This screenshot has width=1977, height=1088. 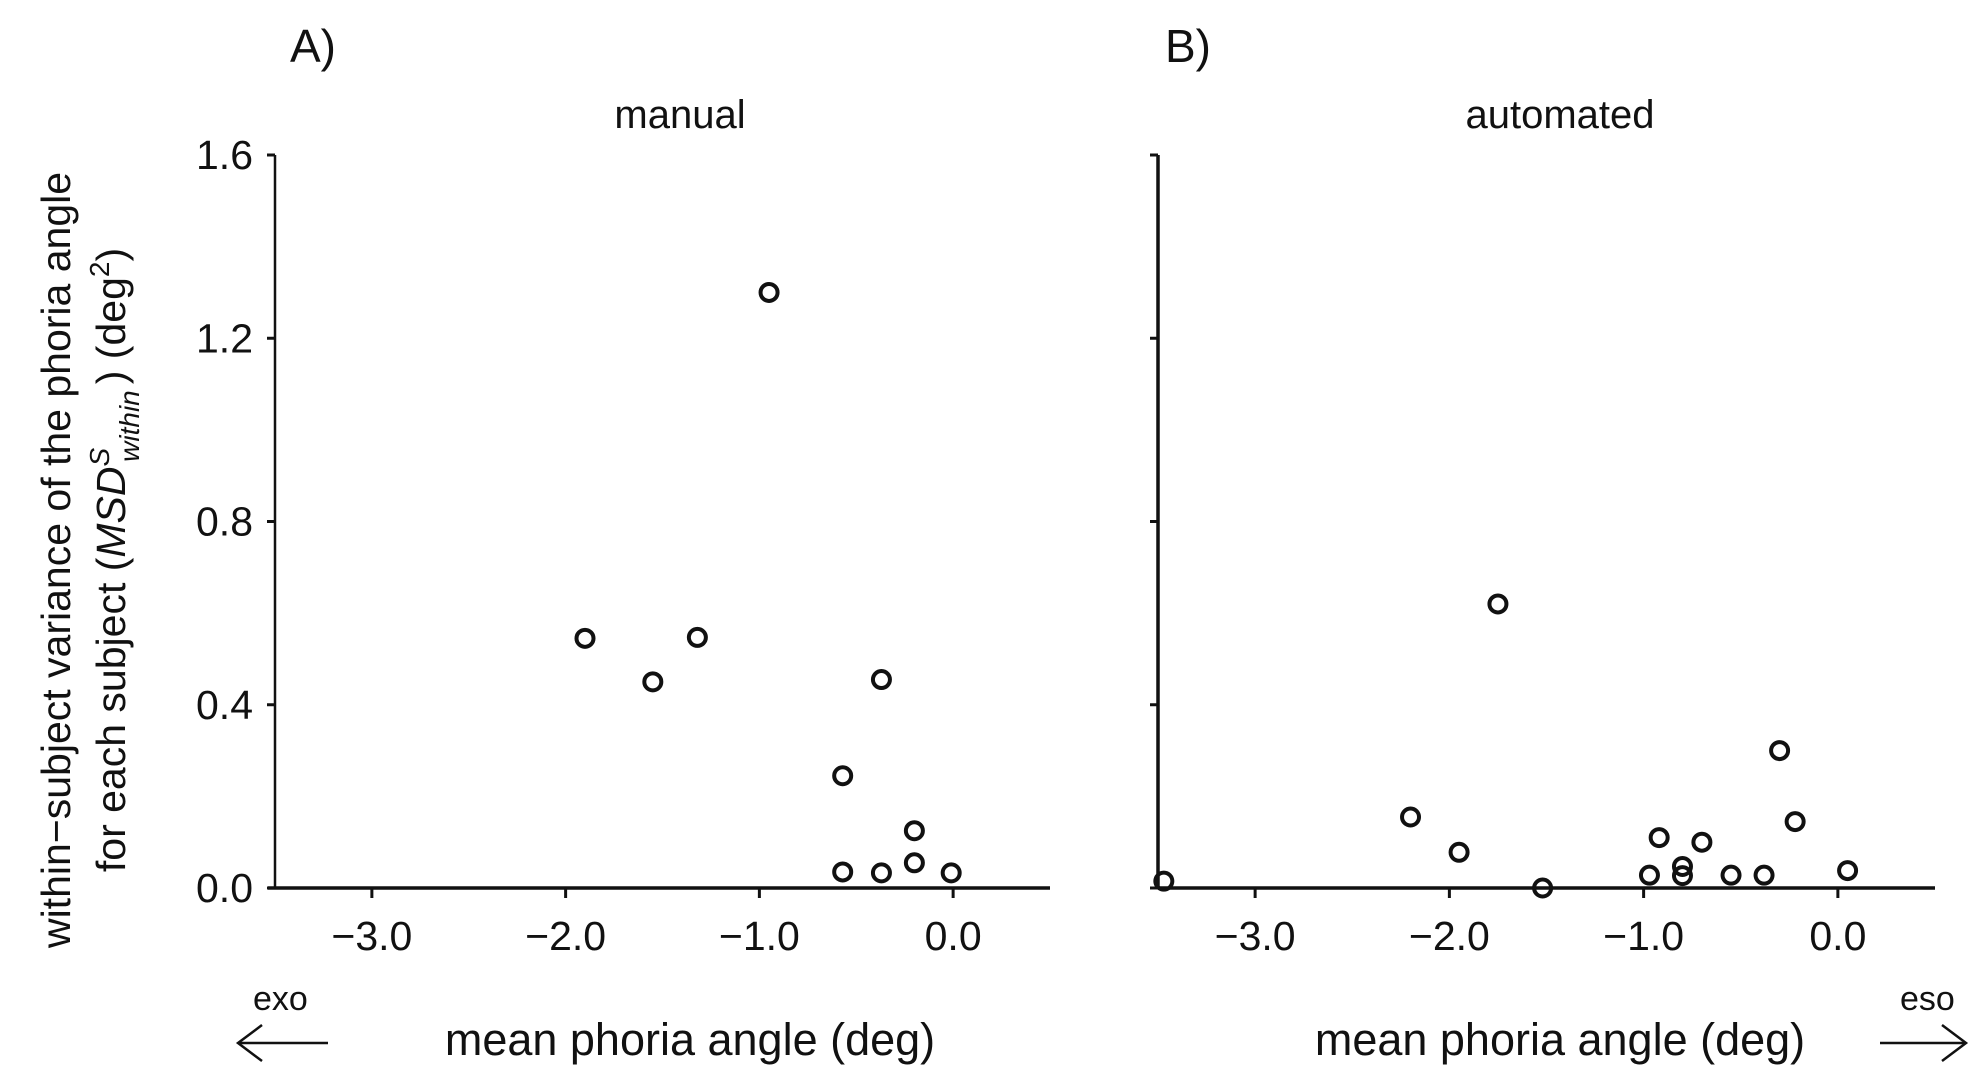 I want to click on panel-letter-a: A), so click(x=313, y=46).